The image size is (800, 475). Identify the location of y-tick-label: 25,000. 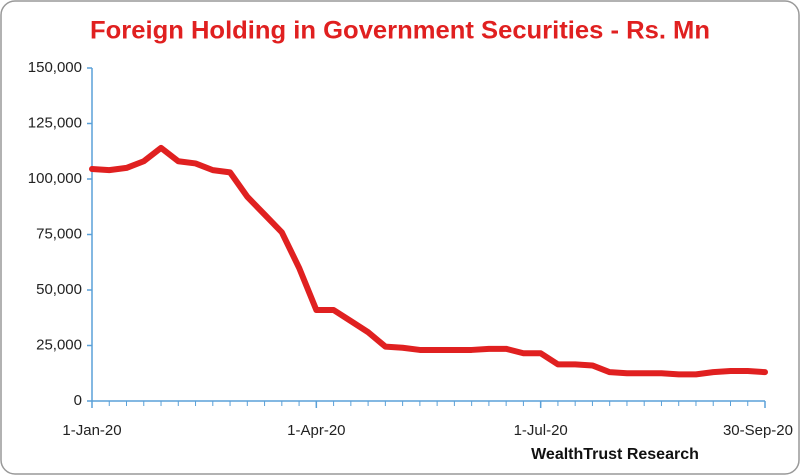
(59, 344).